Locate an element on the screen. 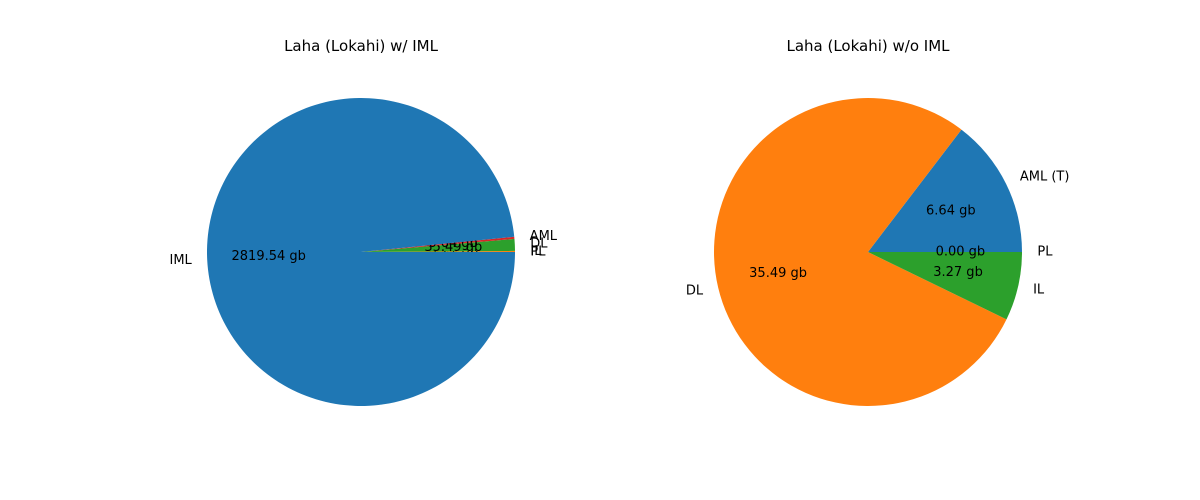 This screenshot has height=500, width=1200. pie-slice-aml is located at coordinates (438, 244).